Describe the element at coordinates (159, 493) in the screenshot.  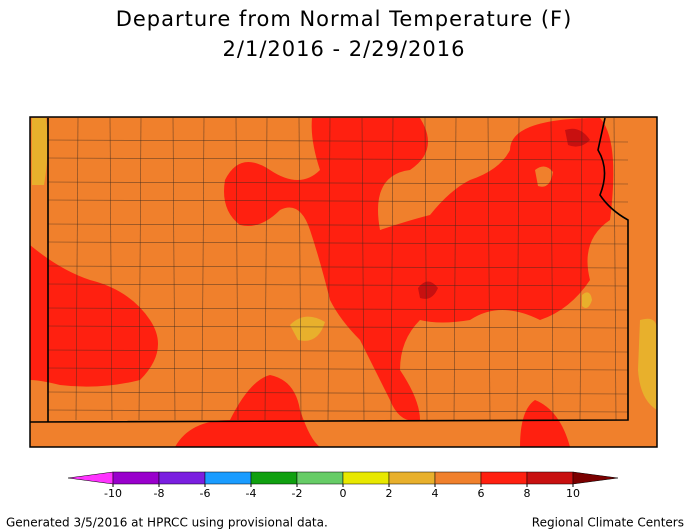
I see `colorbar-tick-label: -8` at that location.